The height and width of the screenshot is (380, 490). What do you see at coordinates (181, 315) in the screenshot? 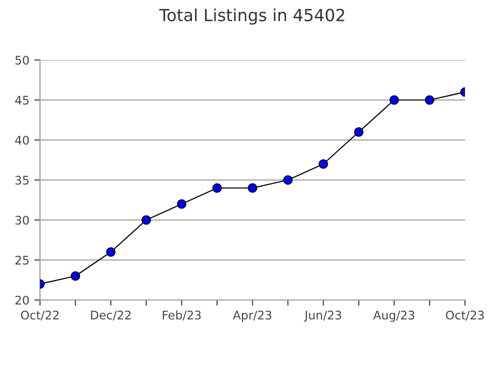
I see `x-tick-label: Feb/23` at bounding box center [181, 315].